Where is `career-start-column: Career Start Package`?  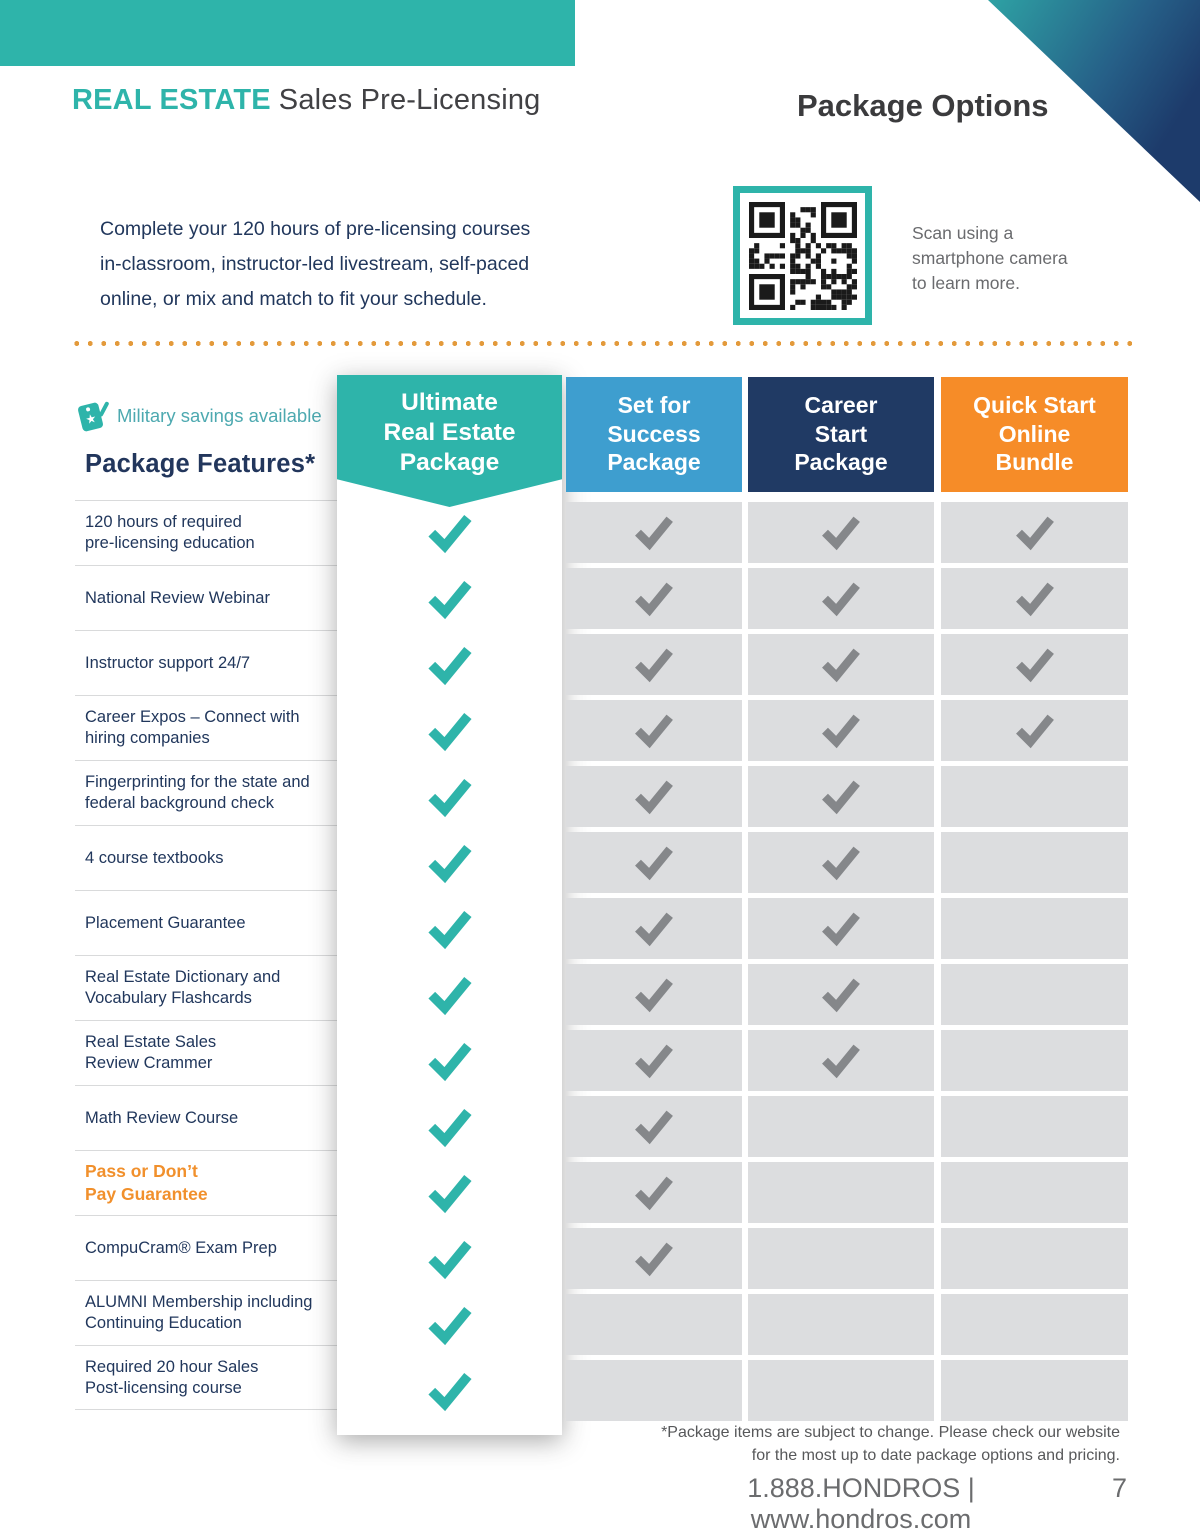
career-start-column: Career Start Package is located at coordinates (841, 900).